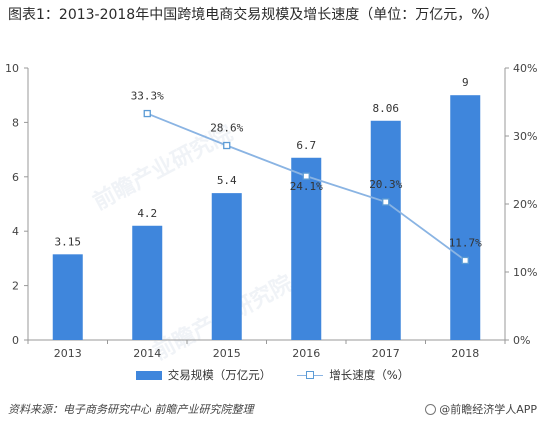 This screenshot has height=432, width=545. I want to click on brand-label: @前瞻经济学人APP, so click(488, 409).